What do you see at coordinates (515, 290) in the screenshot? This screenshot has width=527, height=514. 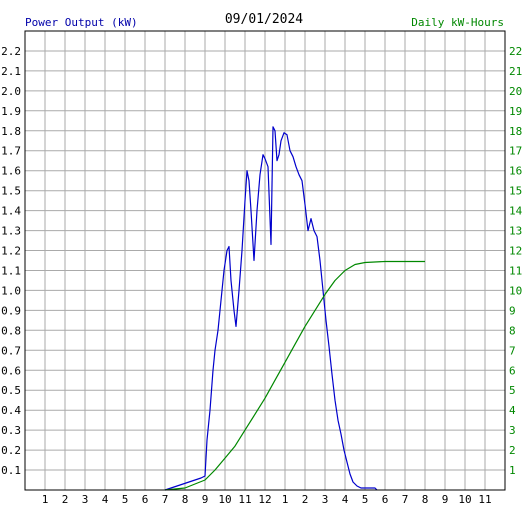 I see `right-tick-label: 10` at bounding box center [515, 290].